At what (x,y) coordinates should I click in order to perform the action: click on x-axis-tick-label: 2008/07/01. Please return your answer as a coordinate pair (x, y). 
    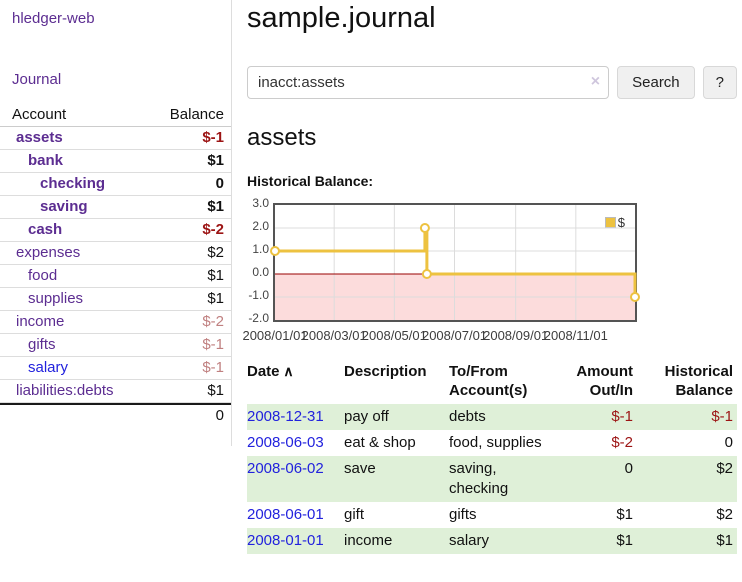
    Looking at the image, I should click on (454, 335).